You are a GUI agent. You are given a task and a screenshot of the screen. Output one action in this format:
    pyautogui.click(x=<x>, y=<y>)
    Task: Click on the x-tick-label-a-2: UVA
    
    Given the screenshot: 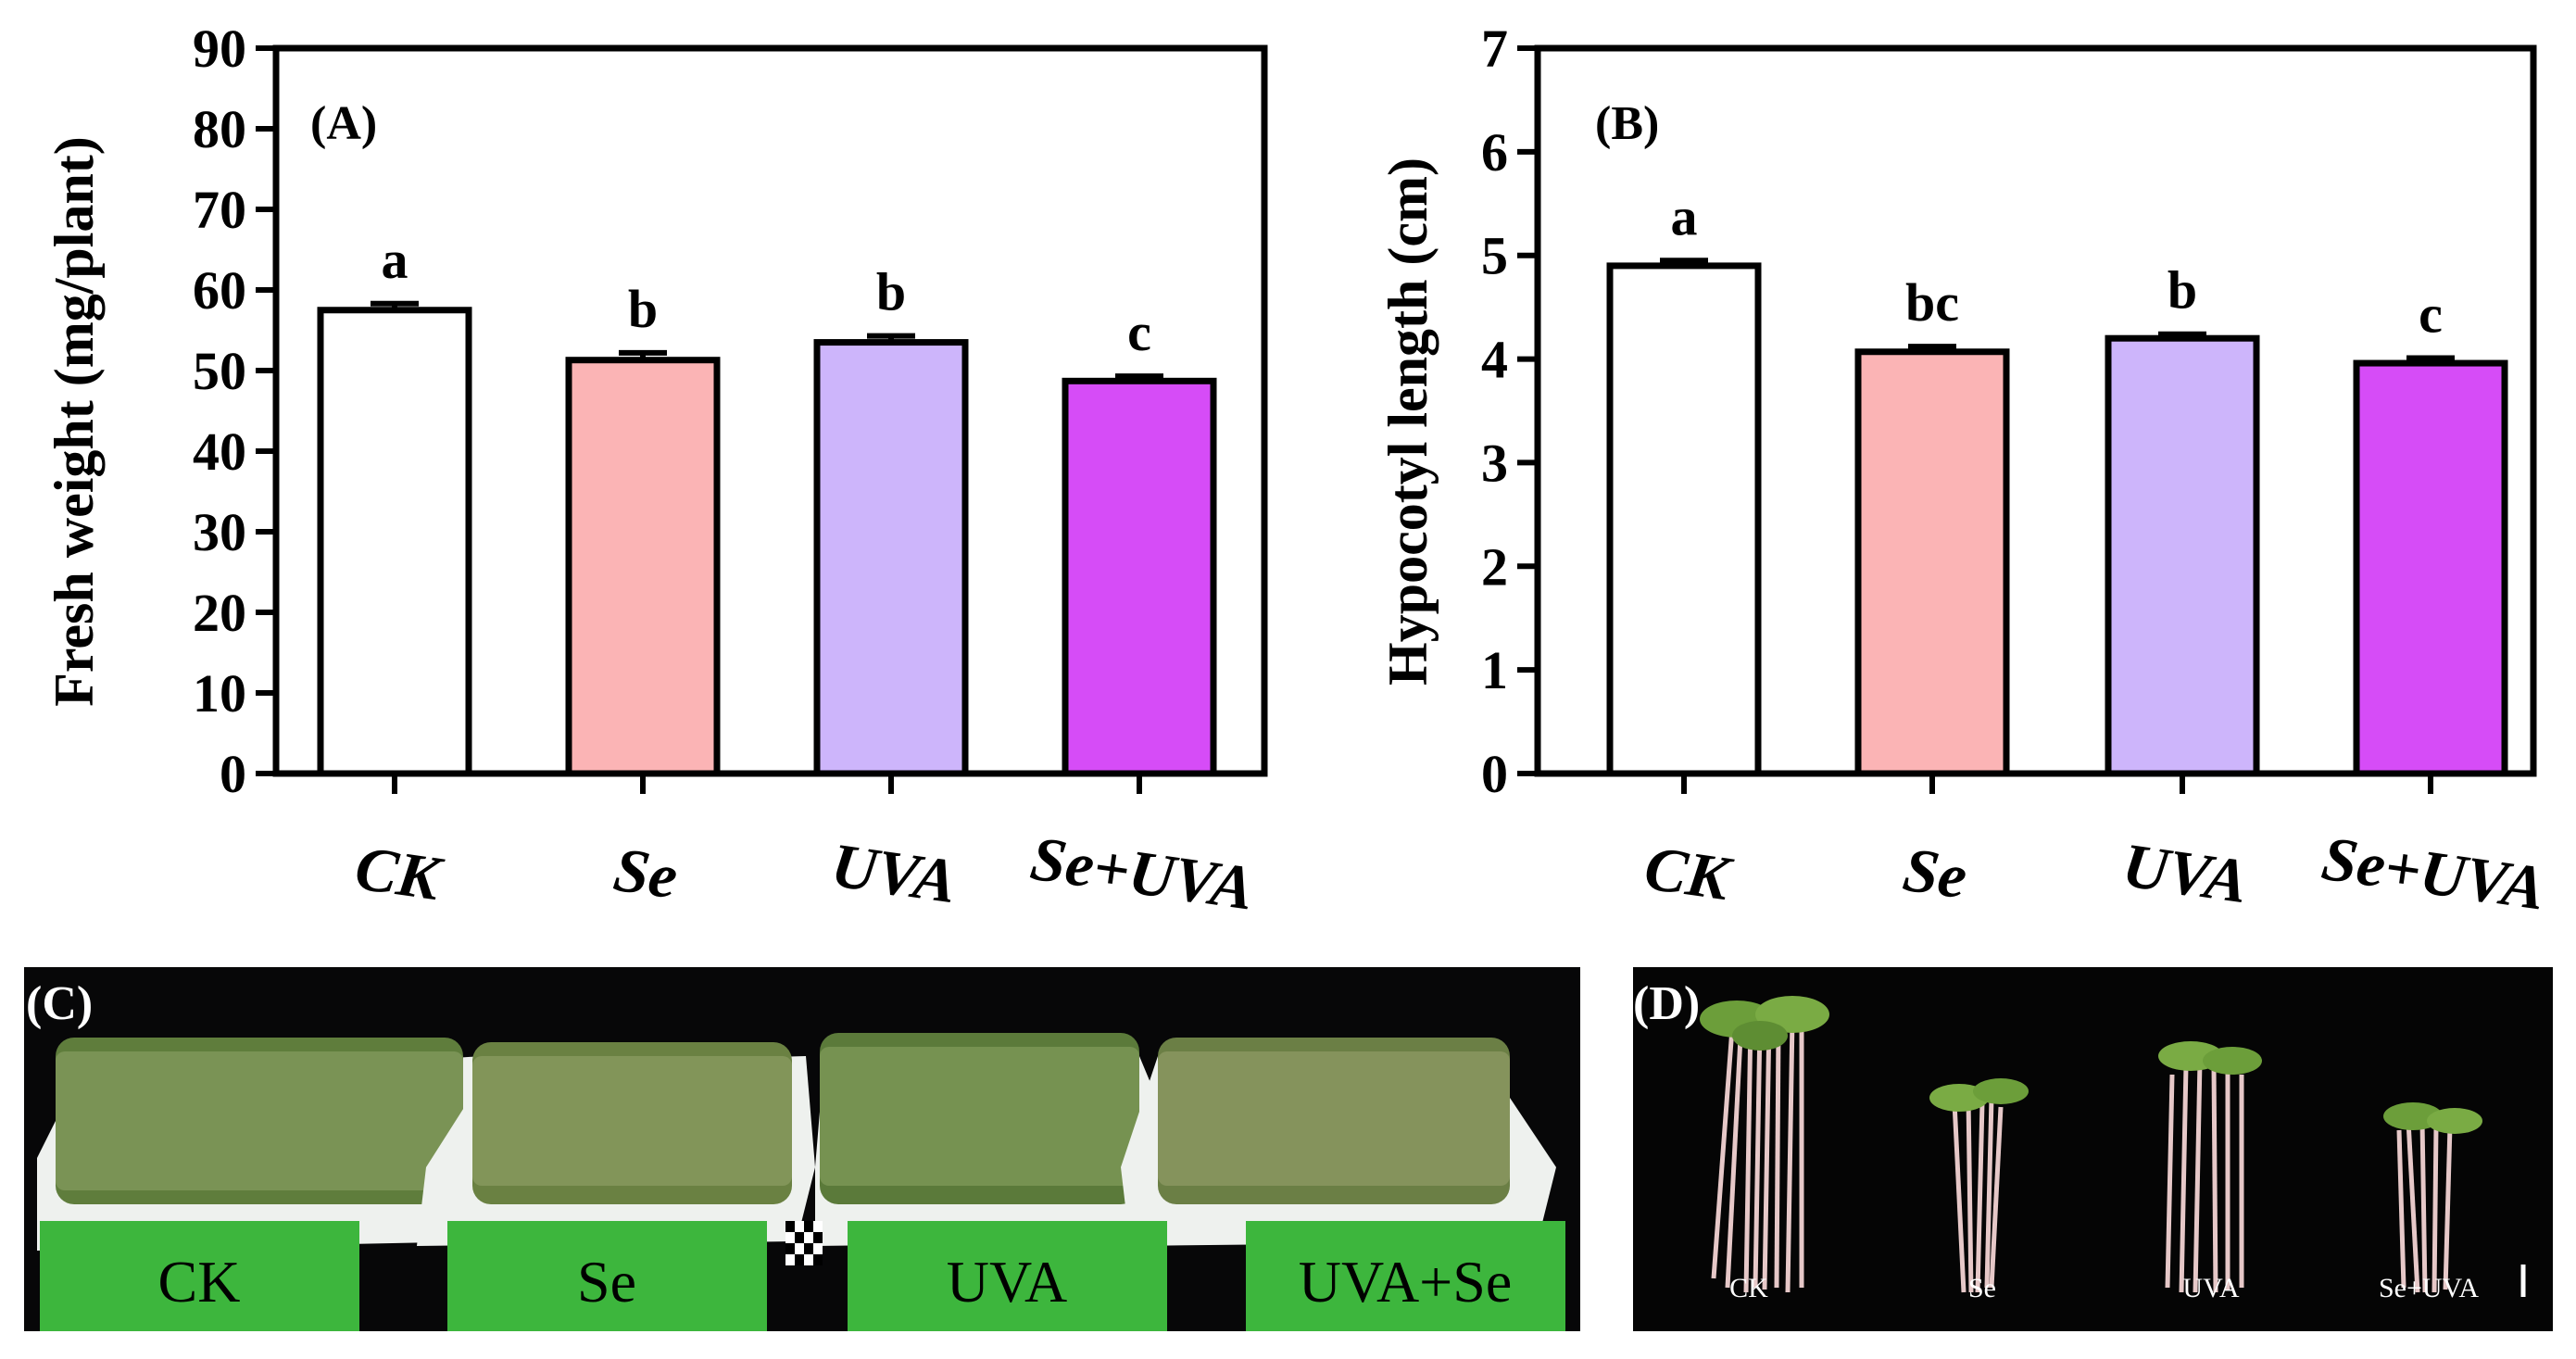 What is the action you would take?
    pyautogui.click(x=894, y=872)
    